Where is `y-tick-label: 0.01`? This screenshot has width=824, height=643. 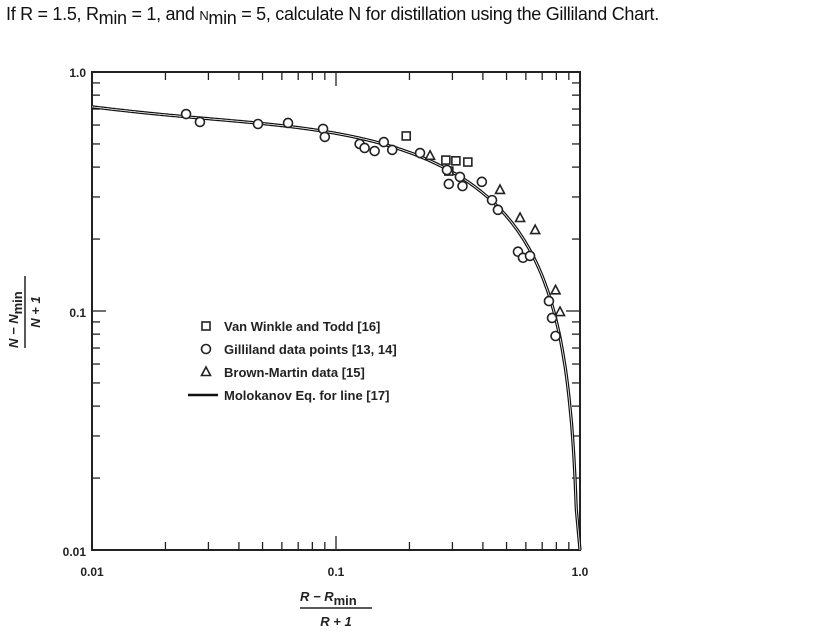
y-tick-label: 0.01 is located at coordinates (75, 552).